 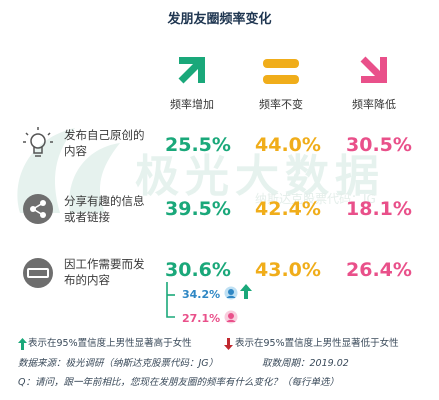 I want to click on column-header-increase: 频率增加, so click(x=192, y=104).